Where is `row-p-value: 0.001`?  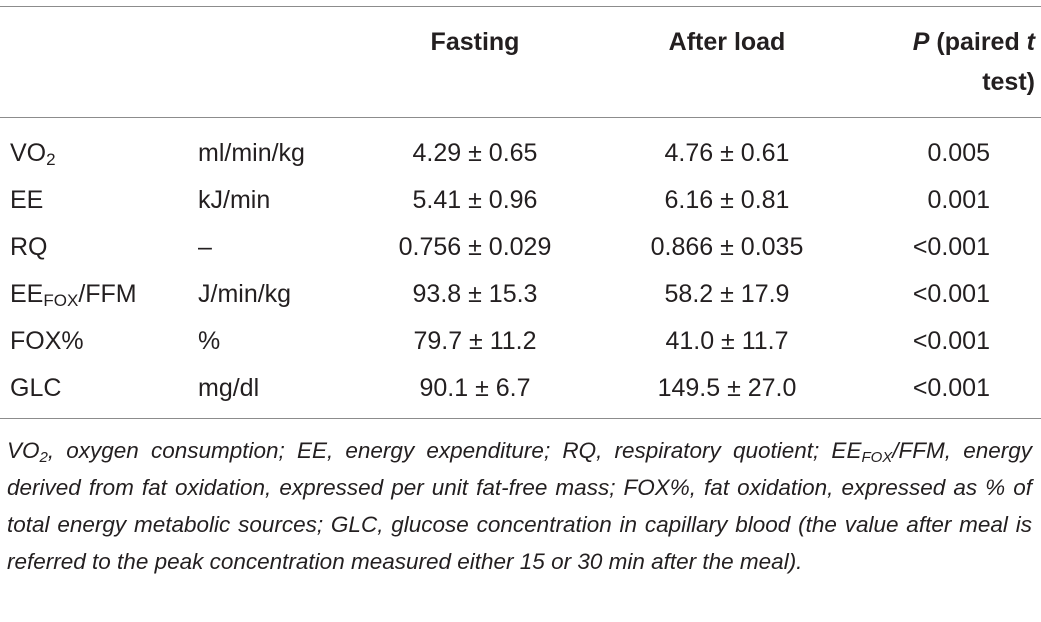
row-p-value: 0.001 is located at coordinates (958, 200).